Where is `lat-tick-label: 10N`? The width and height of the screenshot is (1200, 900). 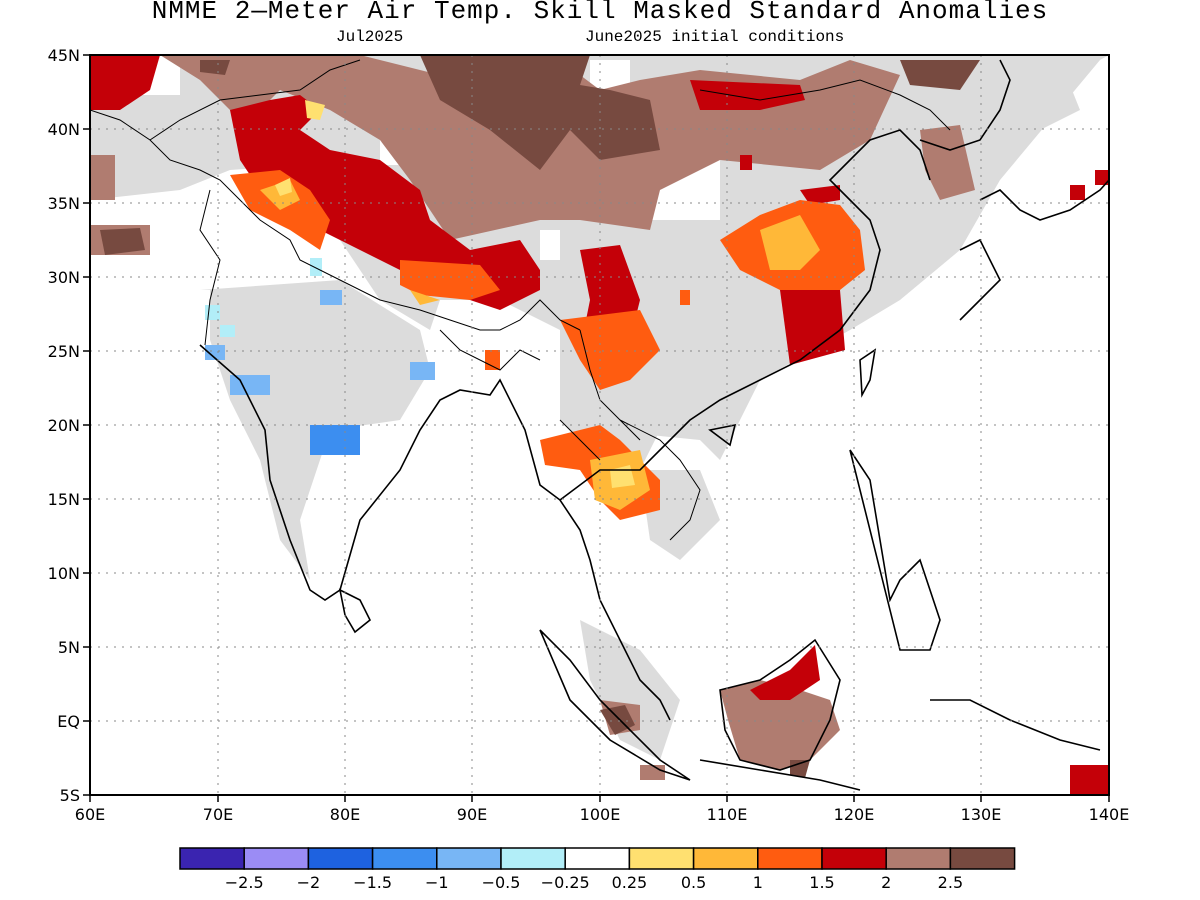
lat-tick-label: 10N is located at coordinates (64, 573).